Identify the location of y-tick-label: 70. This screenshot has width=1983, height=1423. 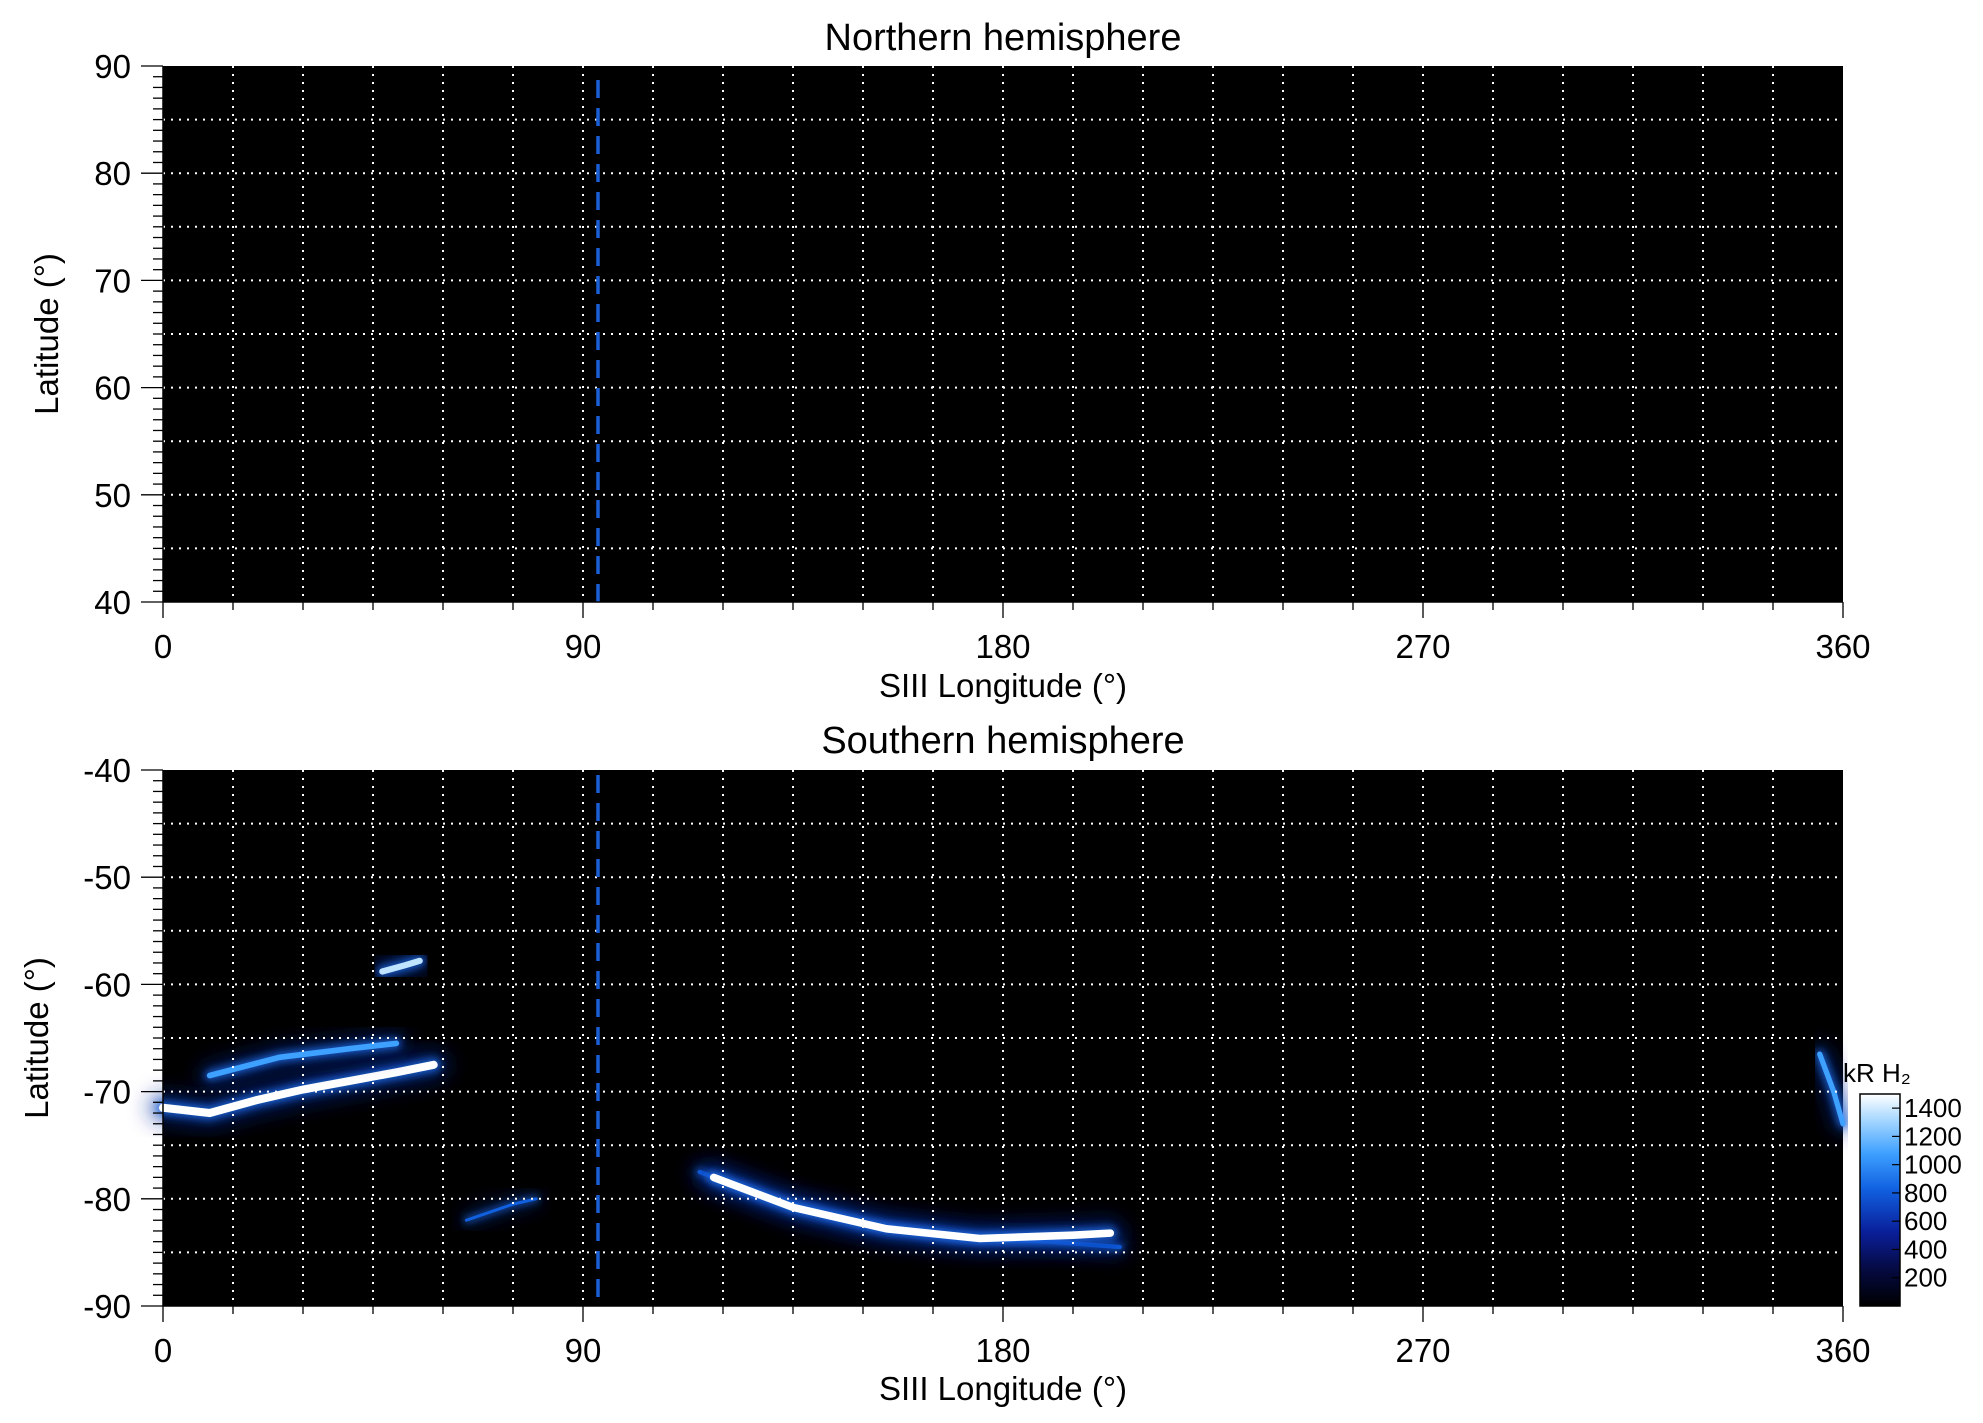
(112, 280).